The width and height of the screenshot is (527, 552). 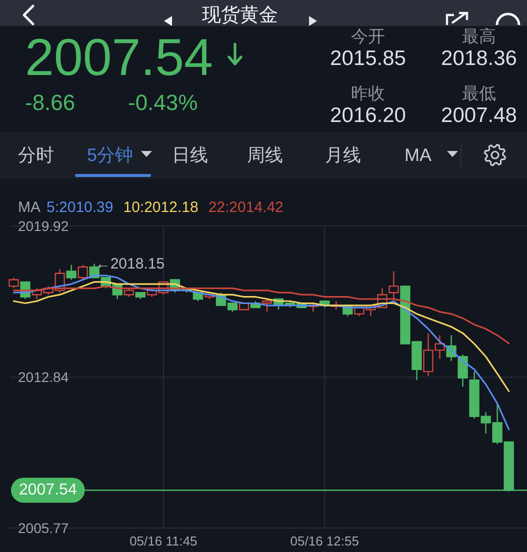 I want to click on text: 周线, so click(x=265, y=155).